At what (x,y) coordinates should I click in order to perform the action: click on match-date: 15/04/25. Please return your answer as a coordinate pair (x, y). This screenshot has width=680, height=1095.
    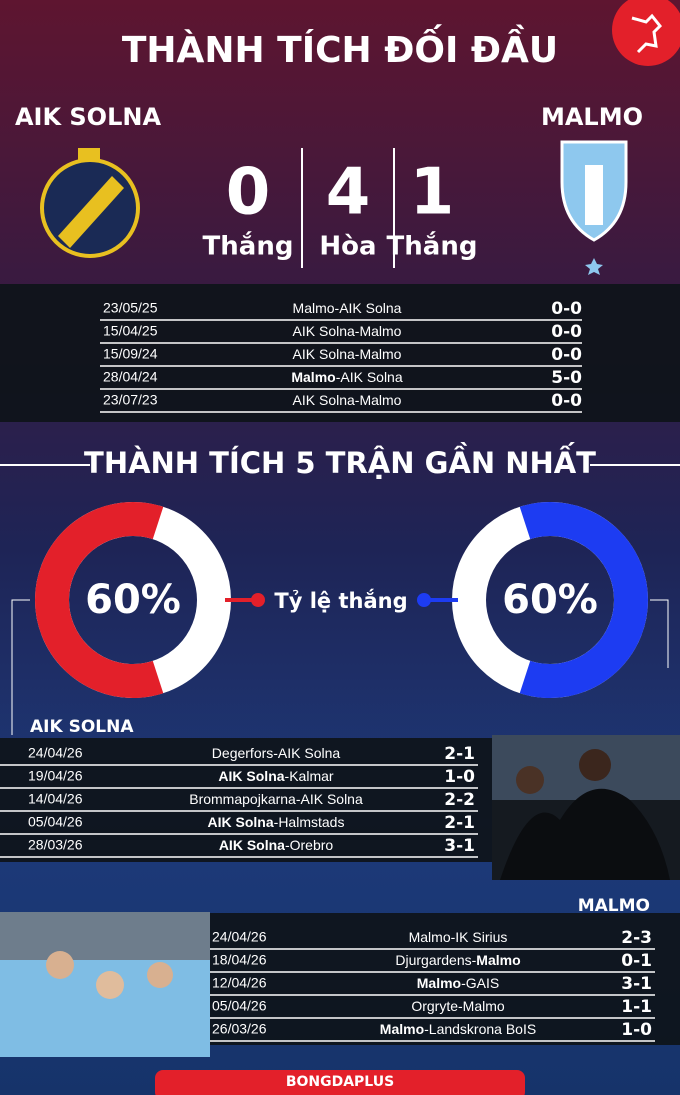
    Looking at the image, I should click on (130, 331).